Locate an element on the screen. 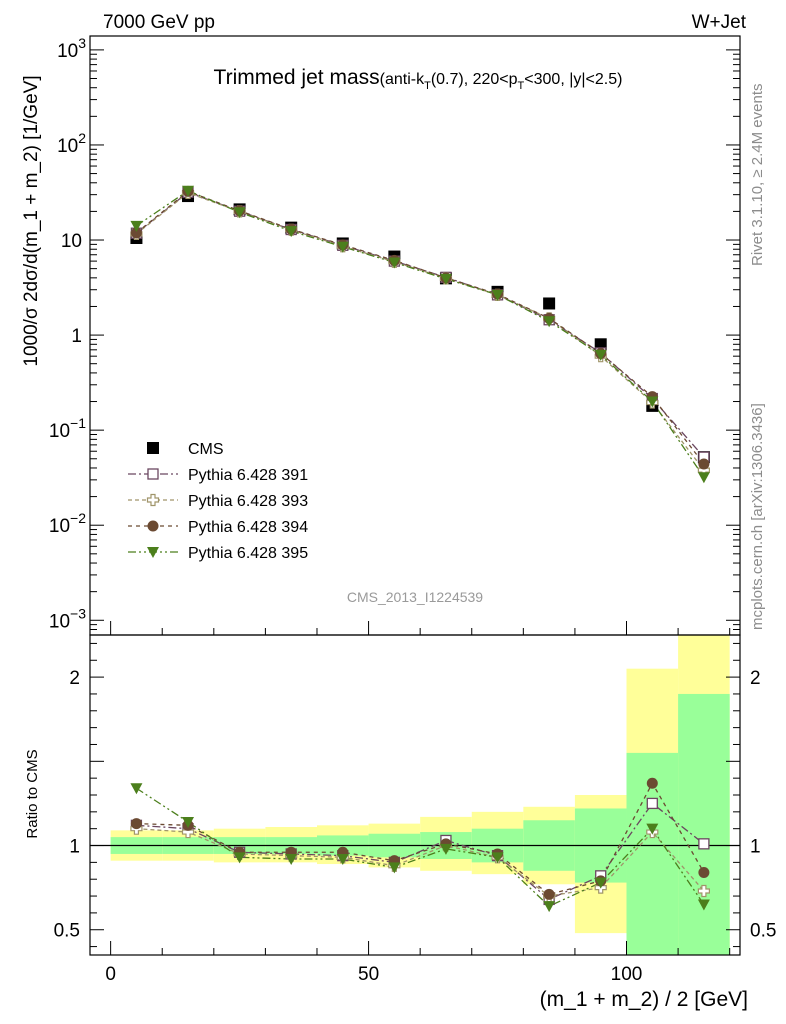 The image size is (786, 1024). ratio-line-p395 is located at coordinates (420, 847).